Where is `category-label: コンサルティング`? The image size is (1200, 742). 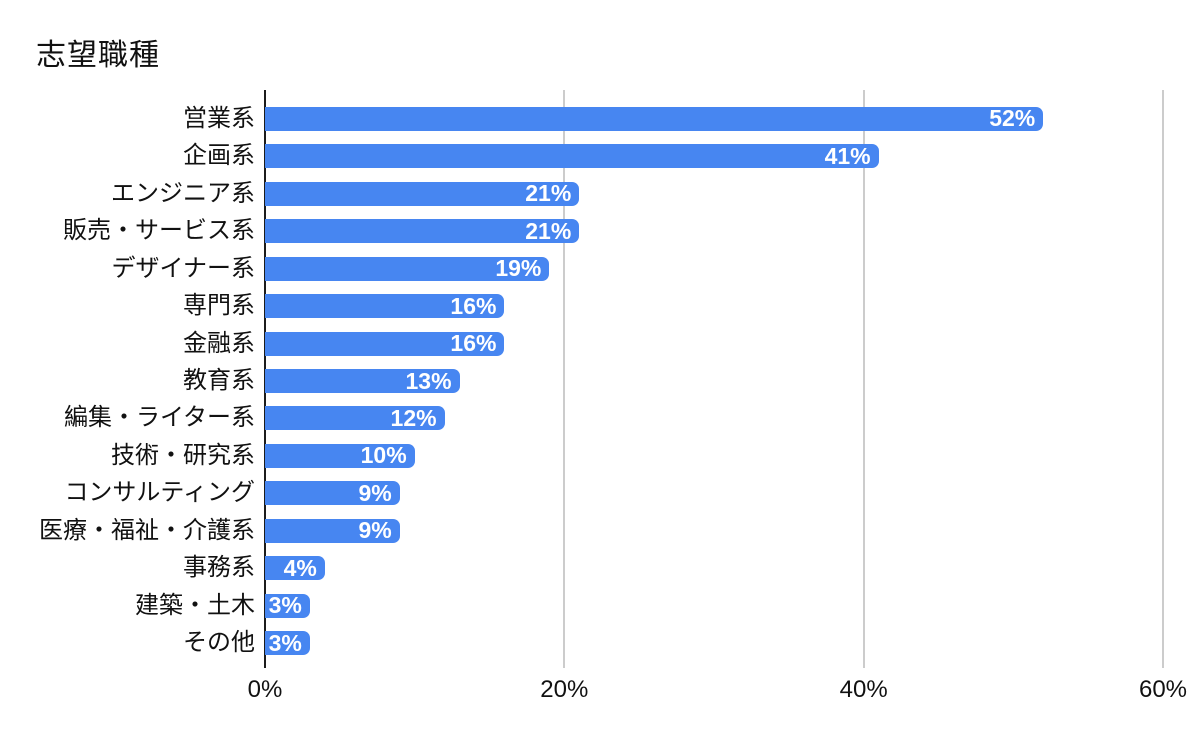
category-label: コンサルティング is located at coordinates (159, 493).